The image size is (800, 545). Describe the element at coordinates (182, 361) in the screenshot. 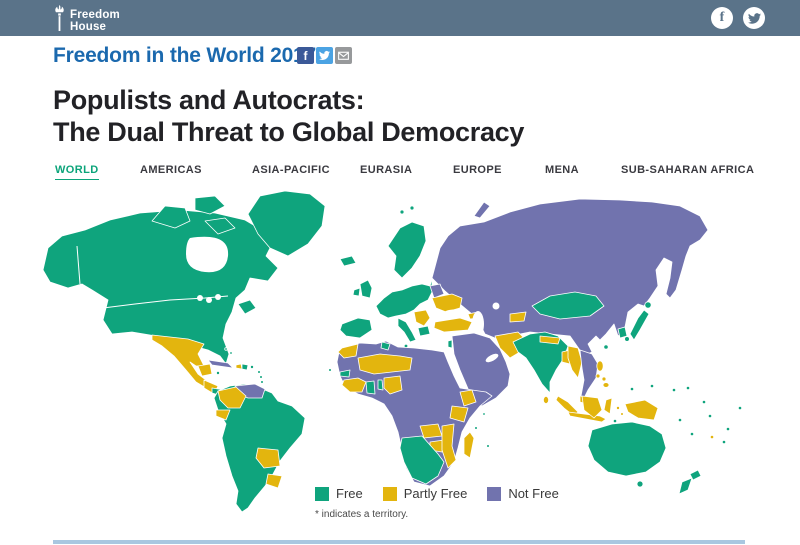

I see `map-mexico` at that location.